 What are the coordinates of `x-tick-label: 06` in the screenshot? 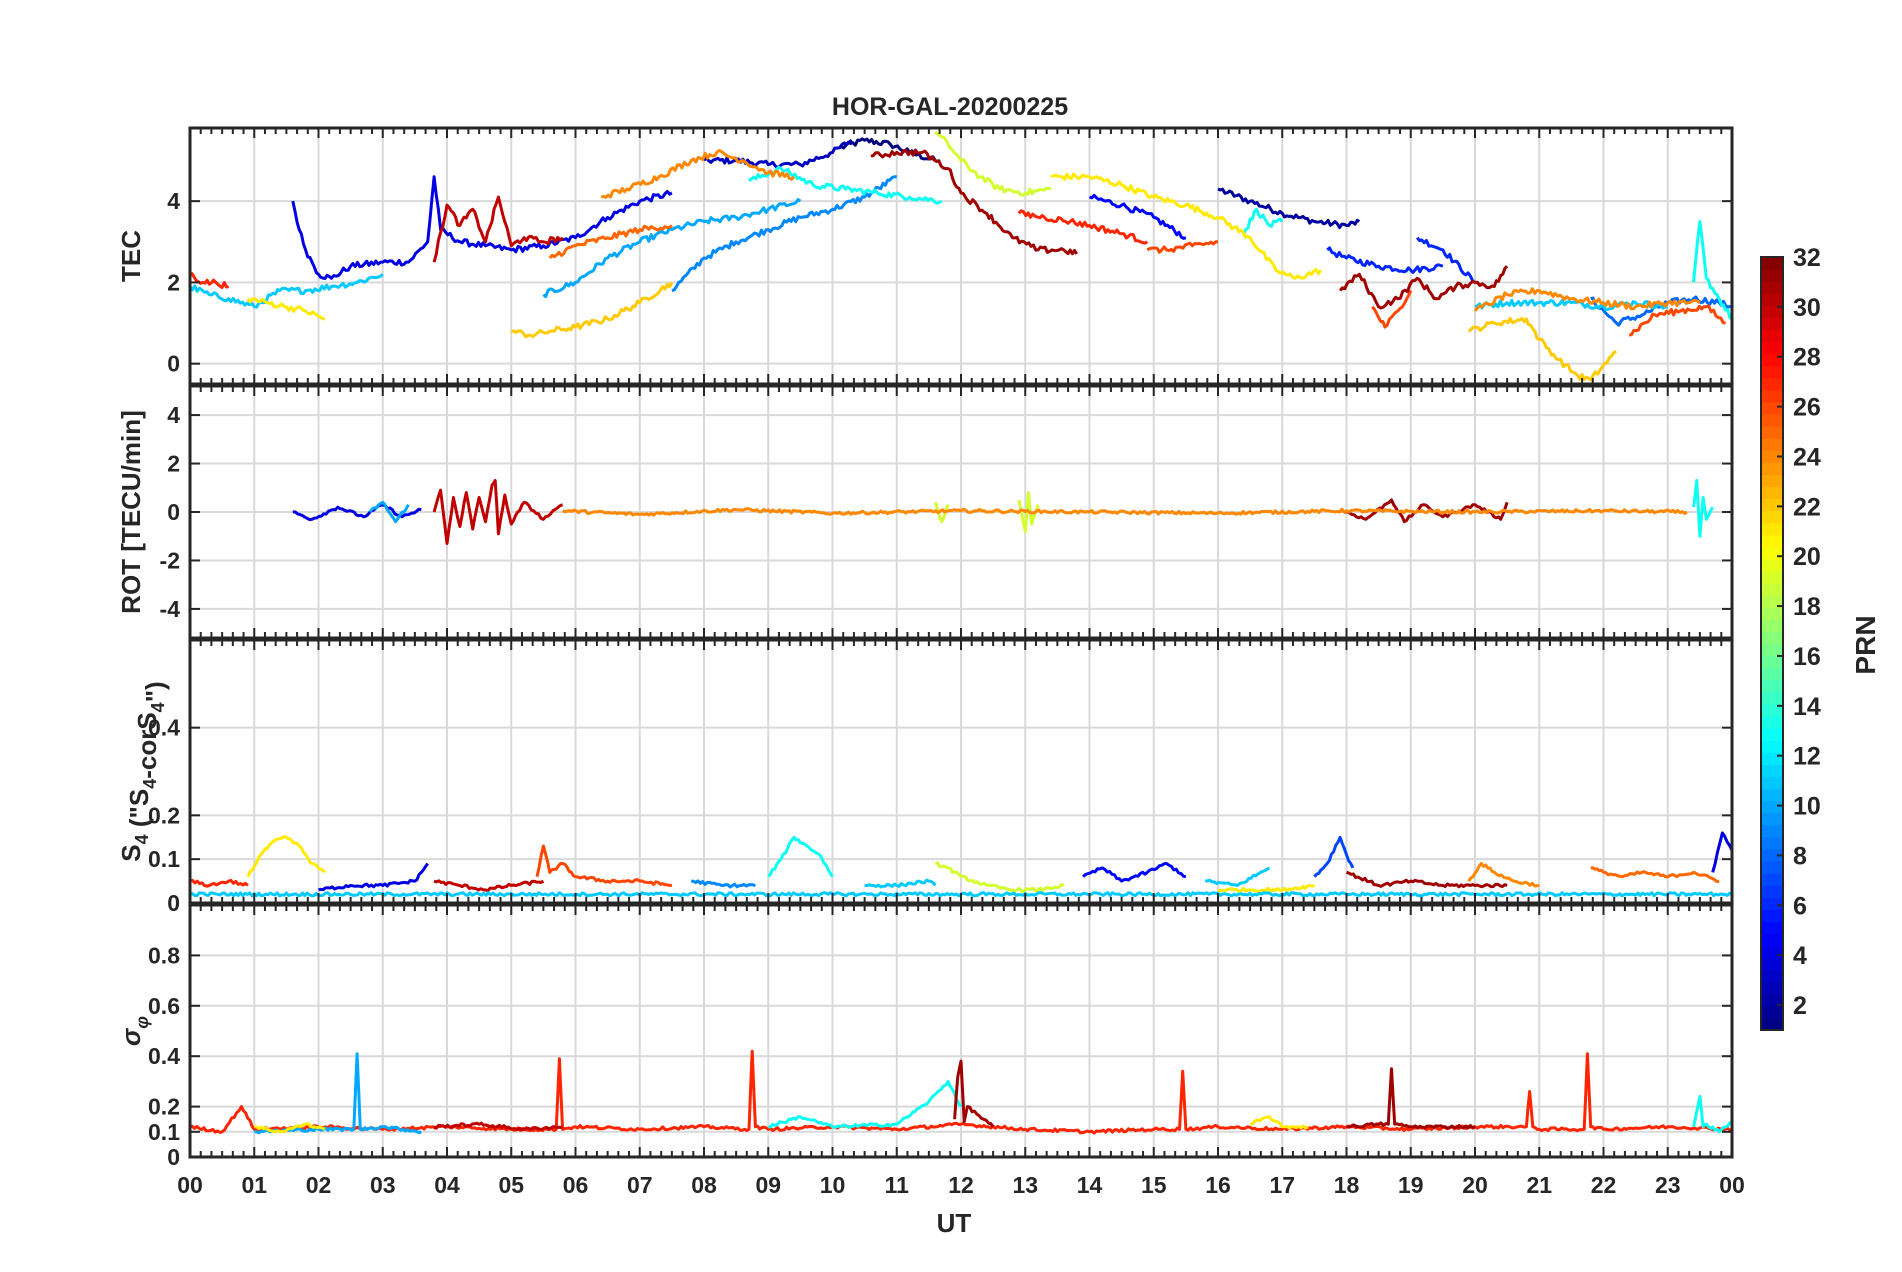 It's located at (576, 1185).